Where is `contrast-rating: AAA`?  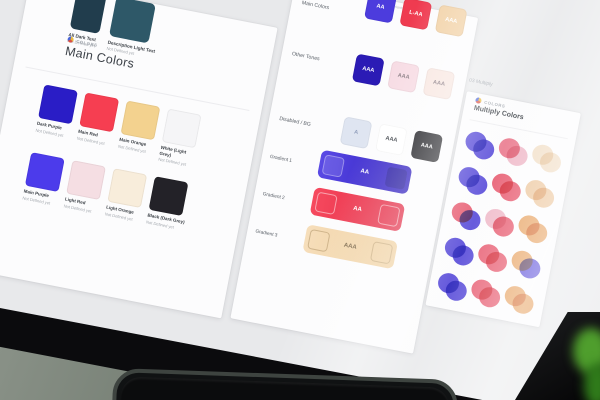
contrast-rating: AAA is located at coordinates (350, 246).